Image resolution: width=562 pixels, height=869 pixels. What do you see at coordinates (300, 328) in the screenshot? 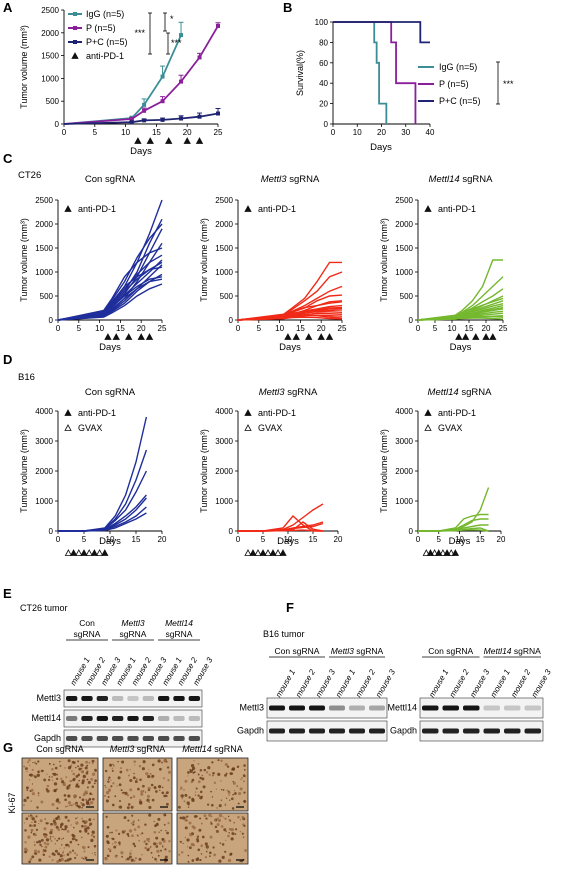
I see `panel-c2-xtick-label: 15` at bounding box center [300, 328].